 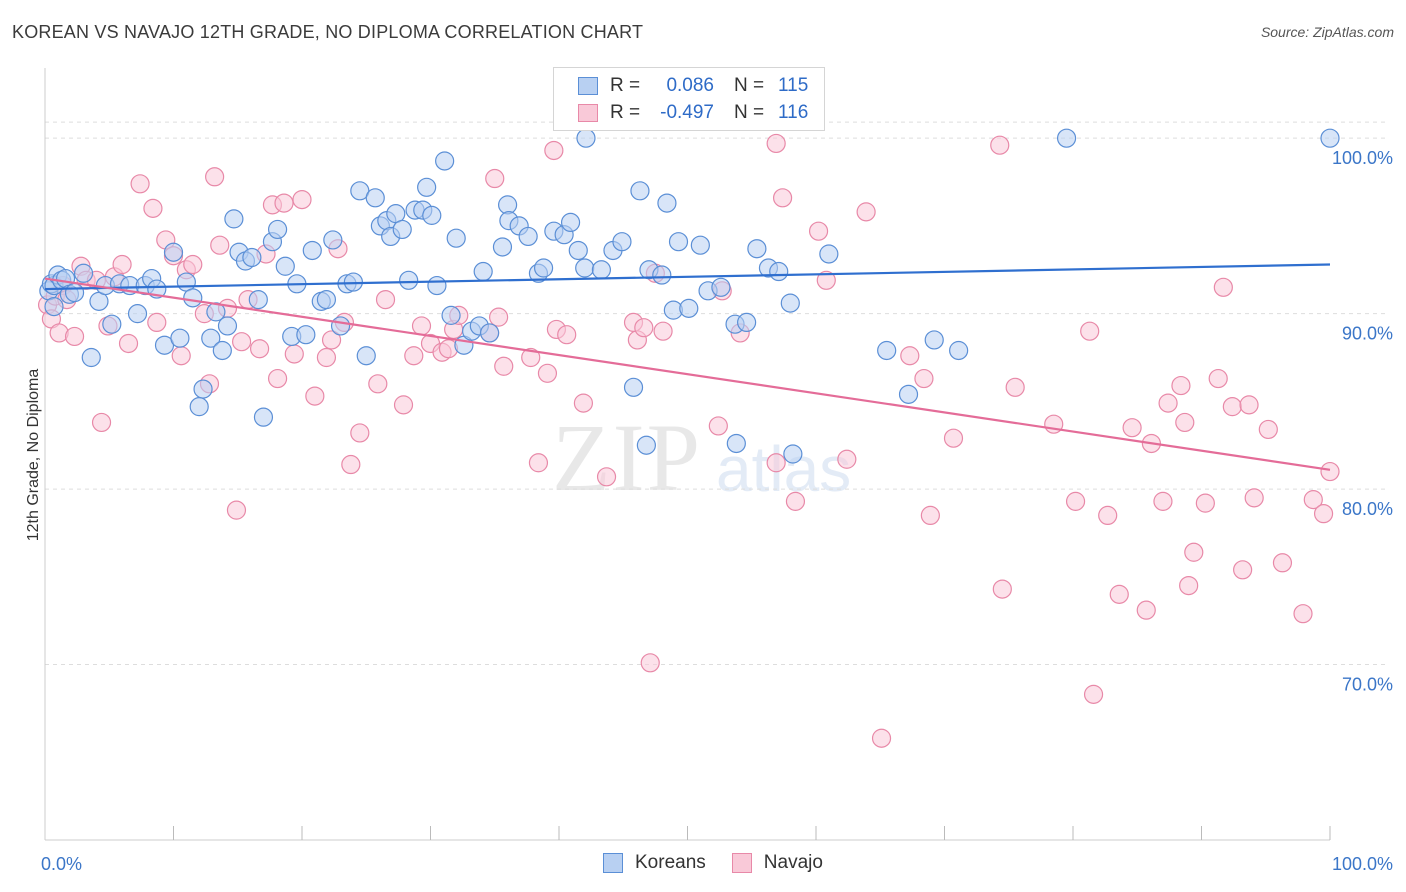 What do you see at coordinates (1327, 32) in the screenshot?
I see `source-label: Source: ZipAtlas.com` at bounding box center [1327, 32].